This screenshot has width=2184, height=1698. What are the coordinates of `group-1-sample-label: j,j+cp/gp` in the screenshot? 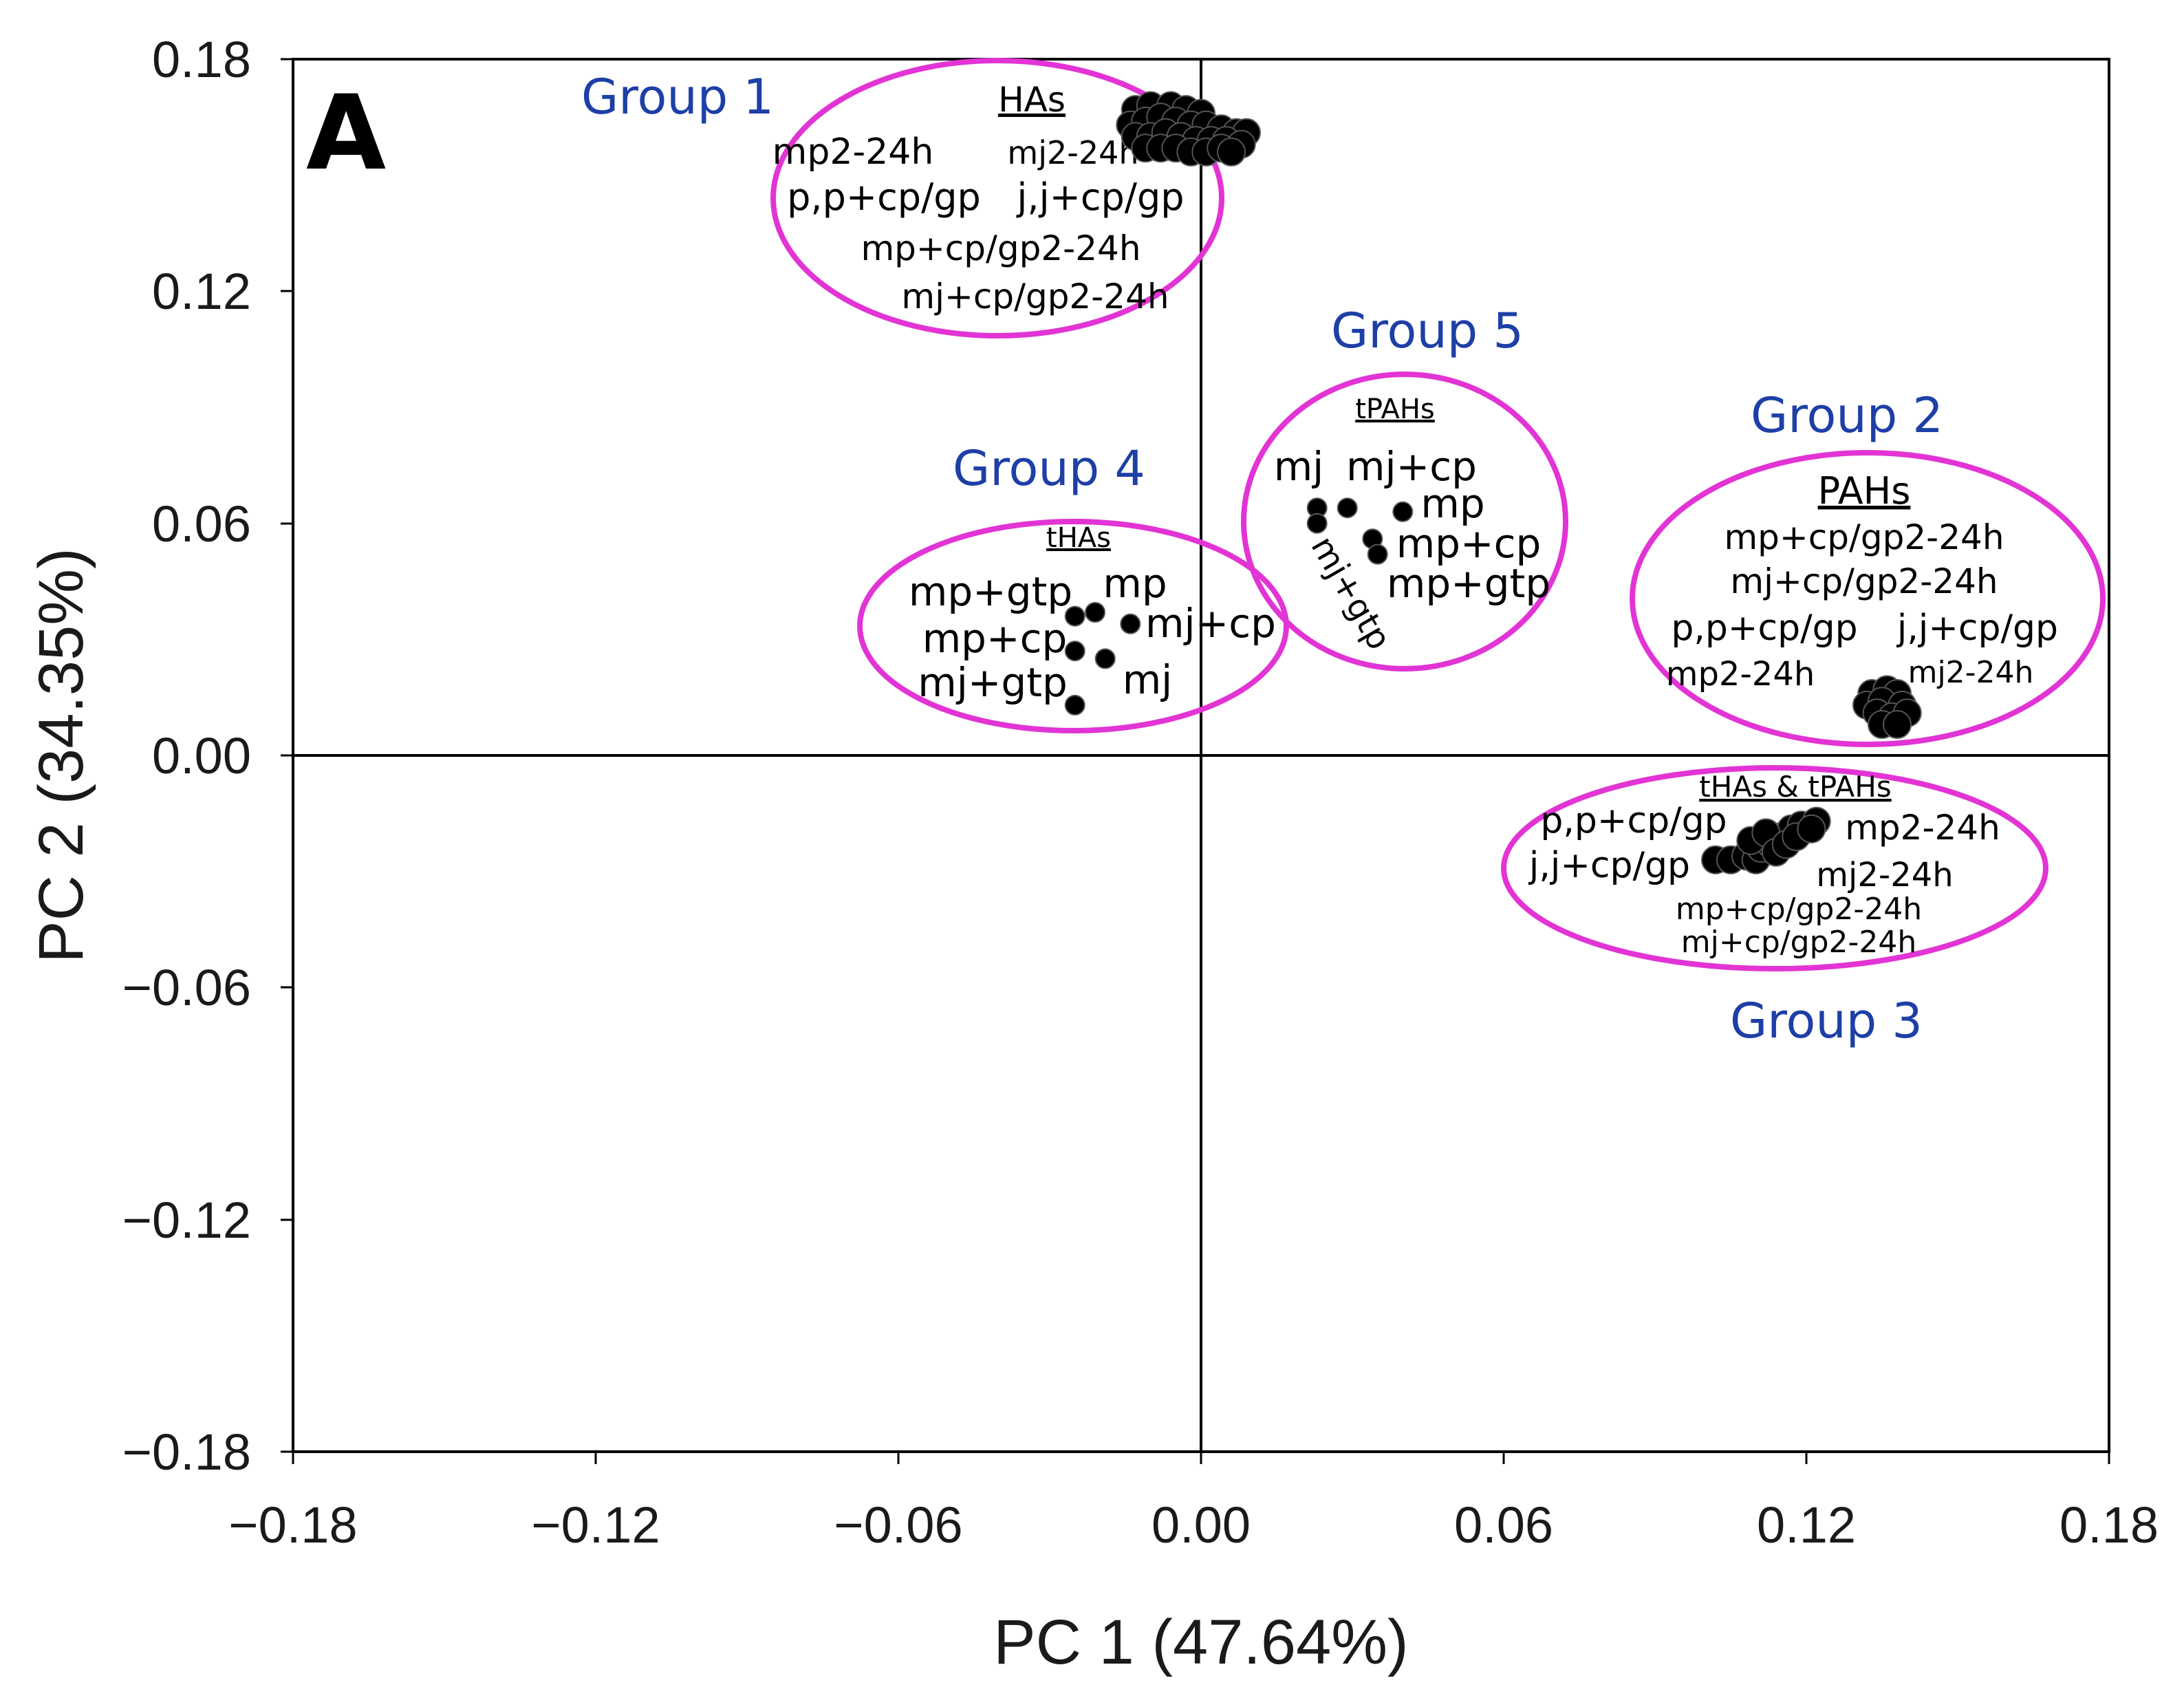 It's located at (1100, 197).